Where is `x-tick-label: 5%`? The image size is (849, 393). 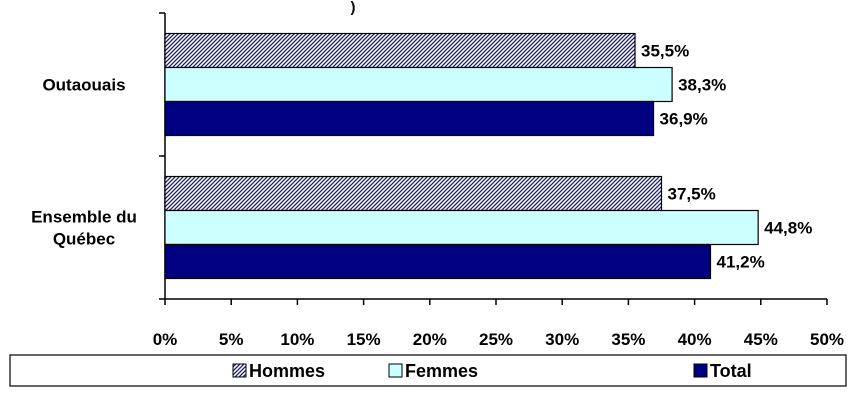
x-tick-label: 5% is located at coordinates (231, 339).